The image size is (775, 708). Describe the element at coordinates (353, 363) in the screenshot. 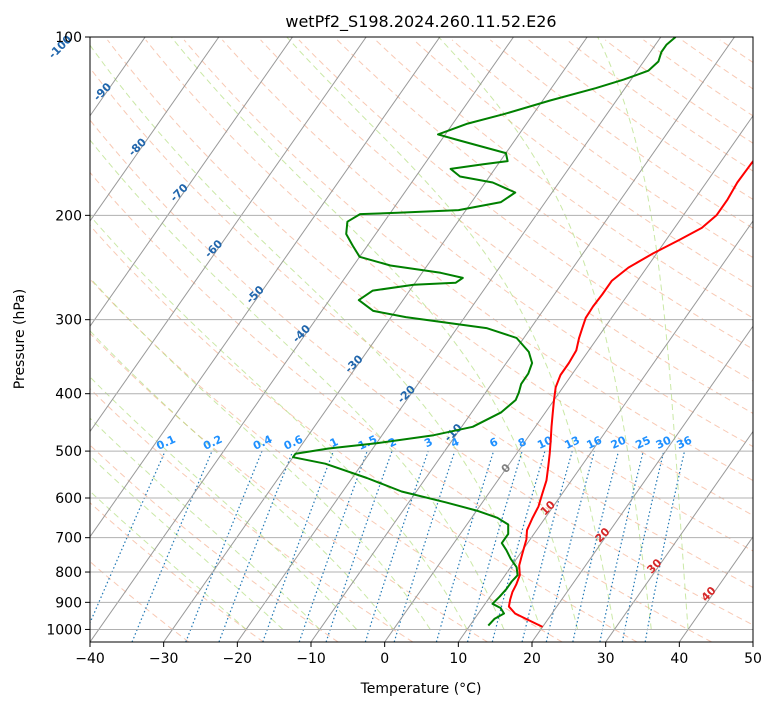

I see `isotherm-label: -30` at that location.